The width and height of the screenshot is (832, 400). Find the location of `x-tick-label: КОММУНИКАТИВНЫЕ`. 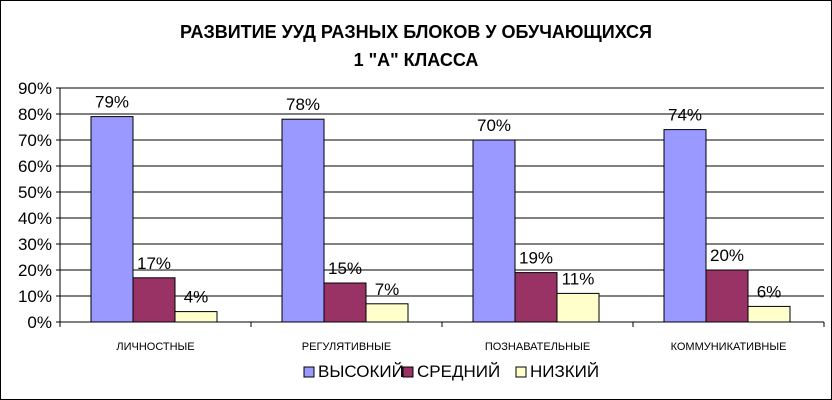

x-tick-label: КОММУНИКАТИВНЫЕ is located at coordinates (729, 347).